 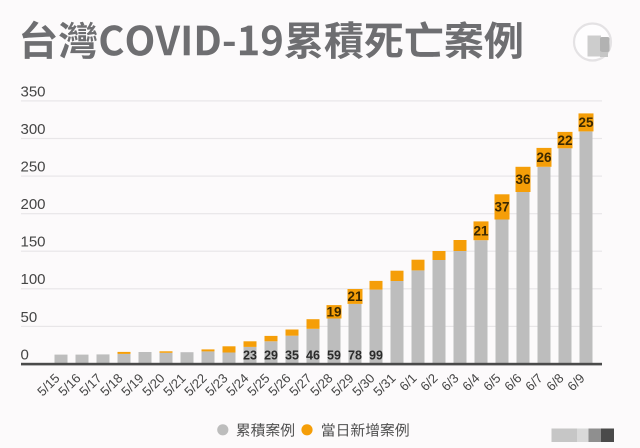 What do you see at coordinates (29, 317) in the screenshot?
I see `svg-text: 50` at bounding box center [29, 317].